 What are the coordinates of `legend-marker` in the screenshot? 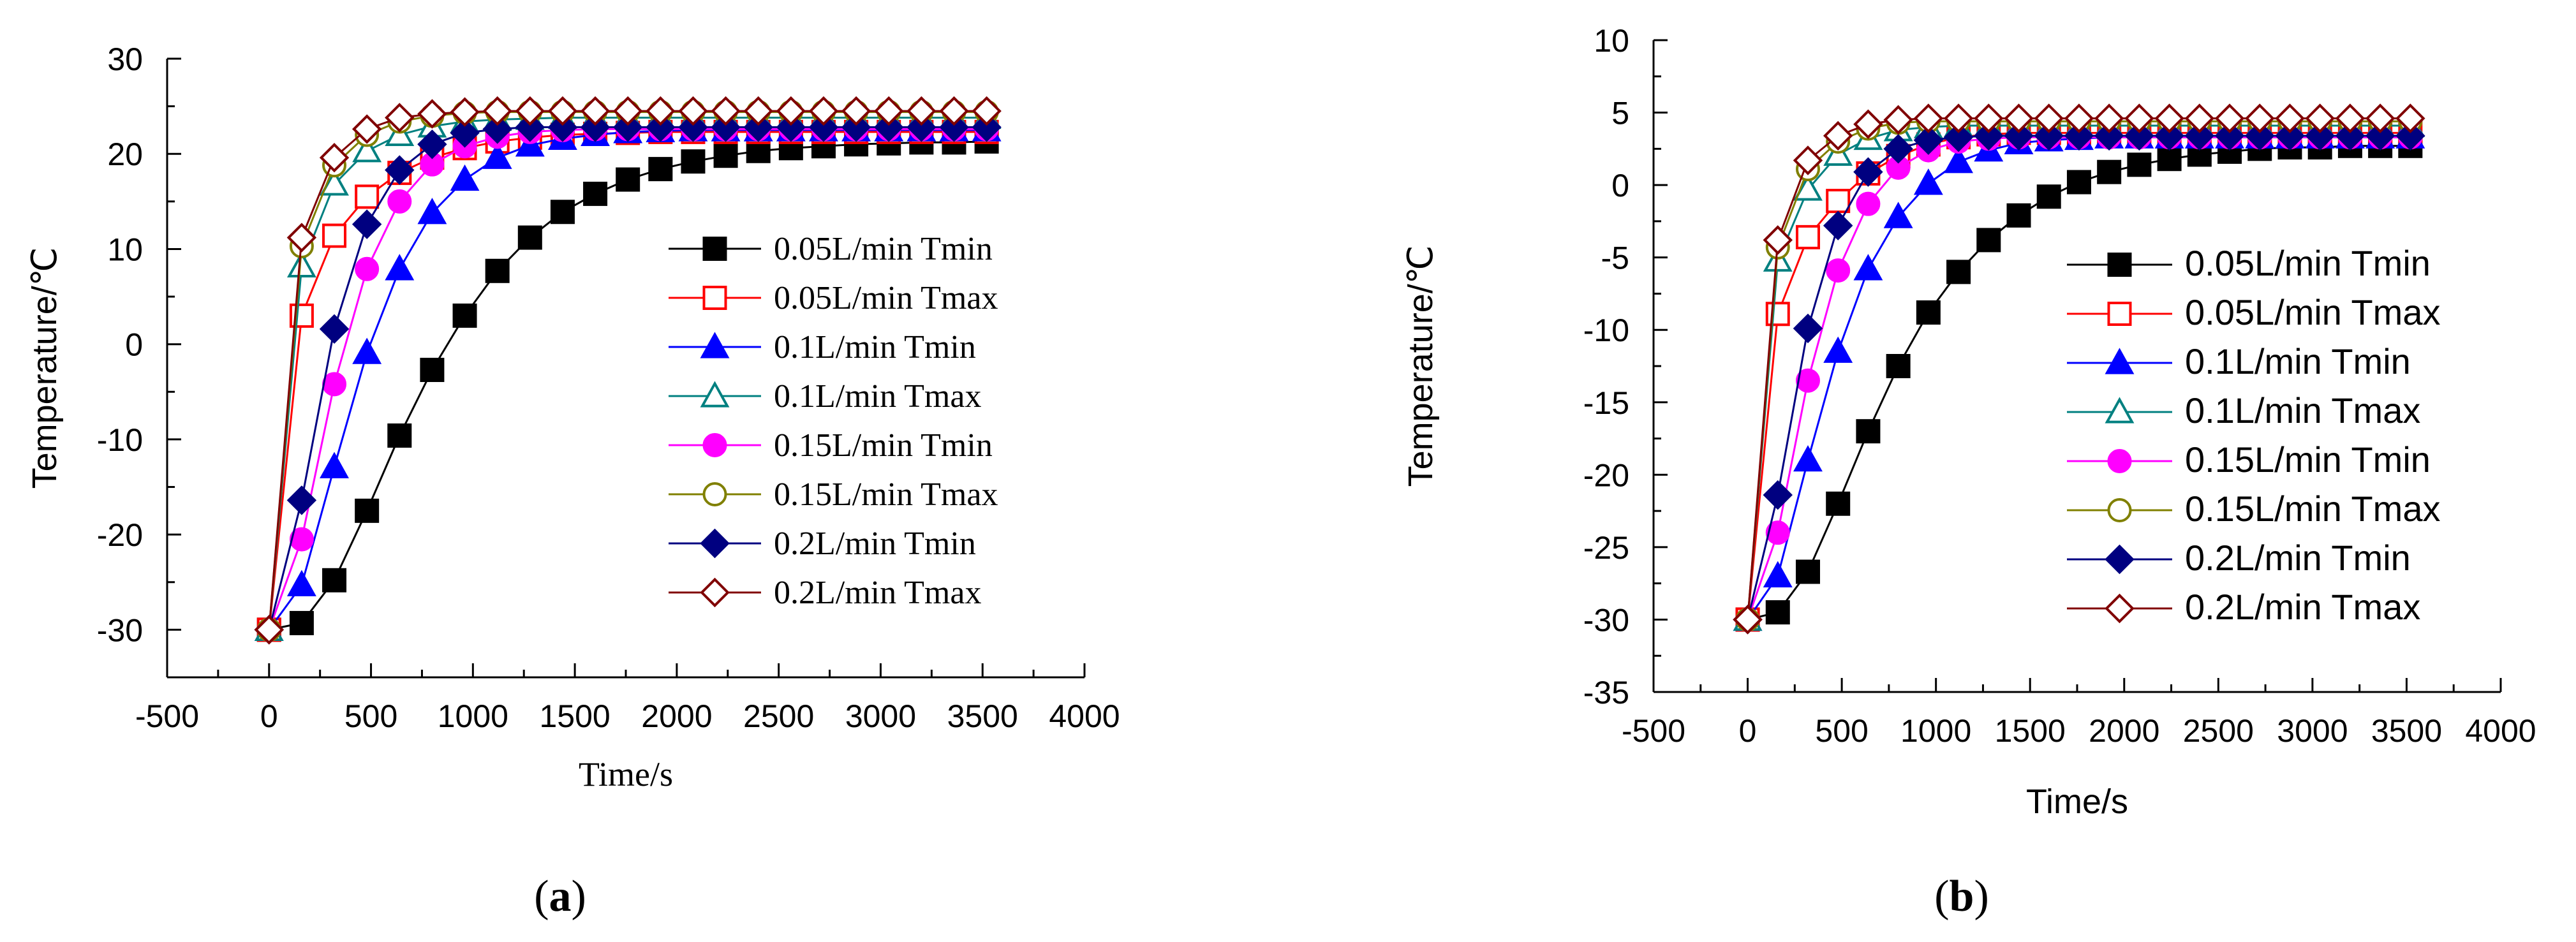 It's located at (2119, 265).